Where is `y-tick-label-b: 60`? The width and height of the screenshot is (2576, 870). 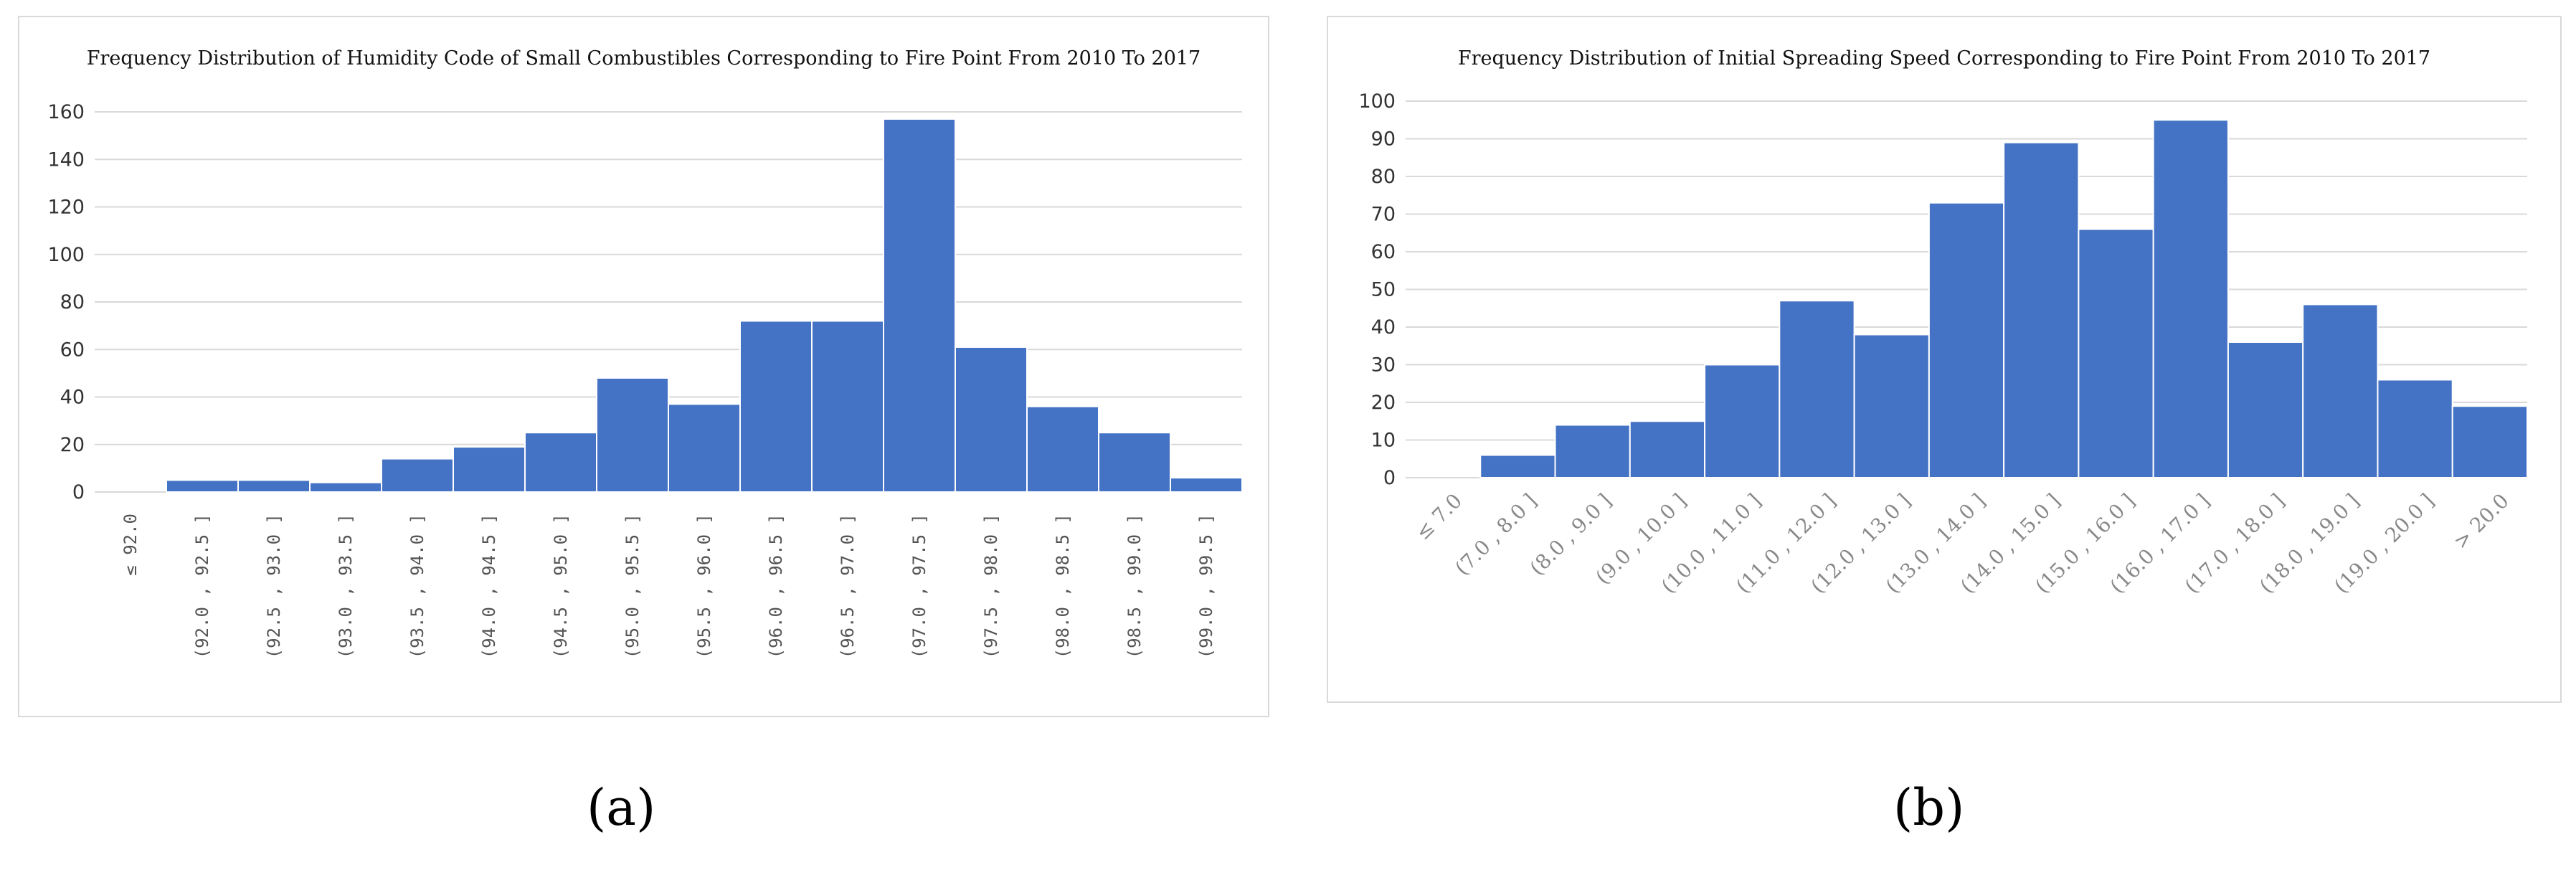
y-tick-label-b: 60 is located at coordinates (1383, 252).